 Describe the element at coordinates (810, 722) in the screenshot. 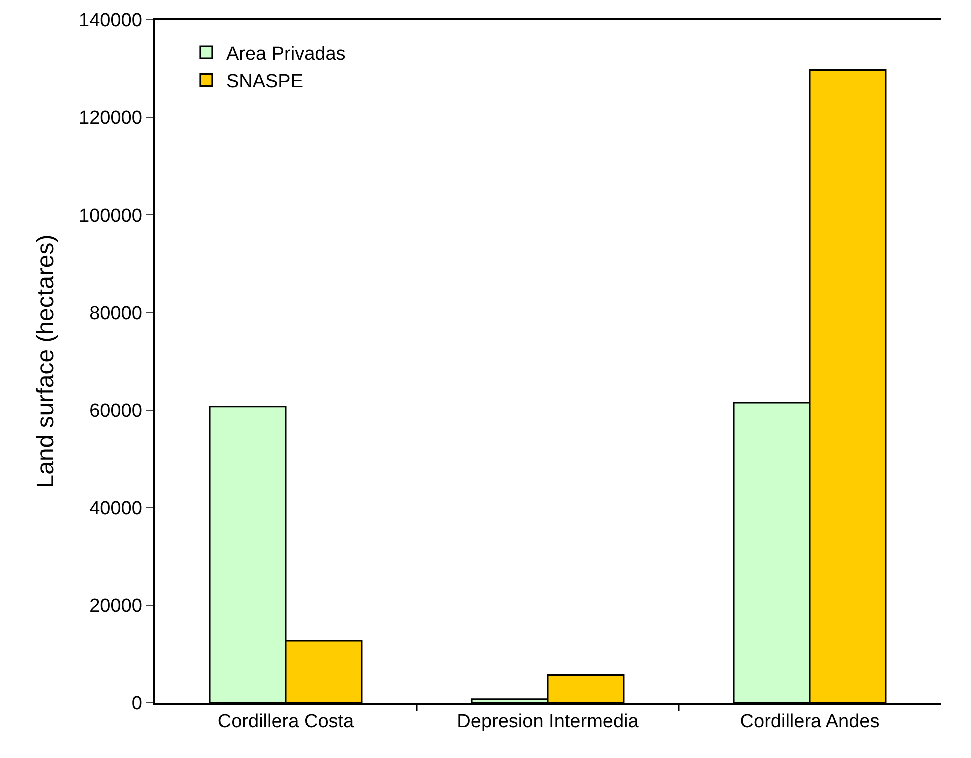

I see `x-tick-label: Cordillera Andes` at that location.